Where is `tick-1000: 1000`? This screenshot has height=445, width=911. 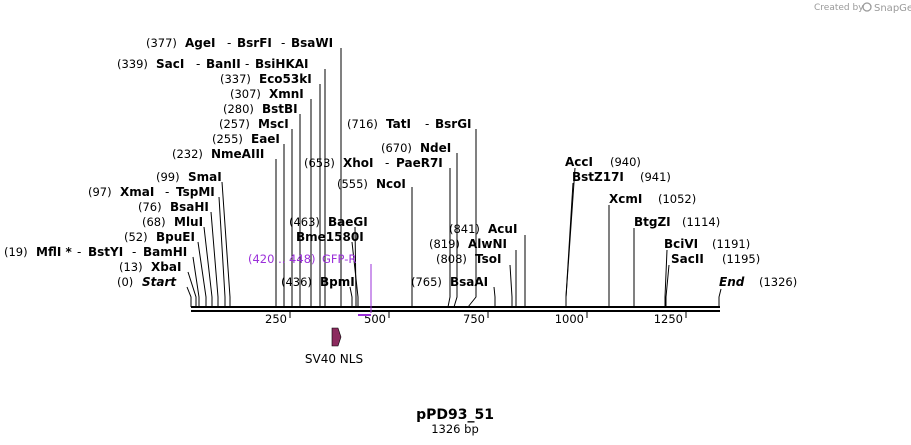 tick-1000: 1000 is located at coordinates (569, 319).